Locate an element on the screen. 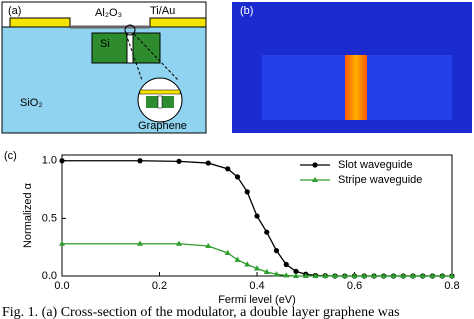 The image size is (474, 319). y-tick-label: 0.0 is located at coordinates (49, 276).